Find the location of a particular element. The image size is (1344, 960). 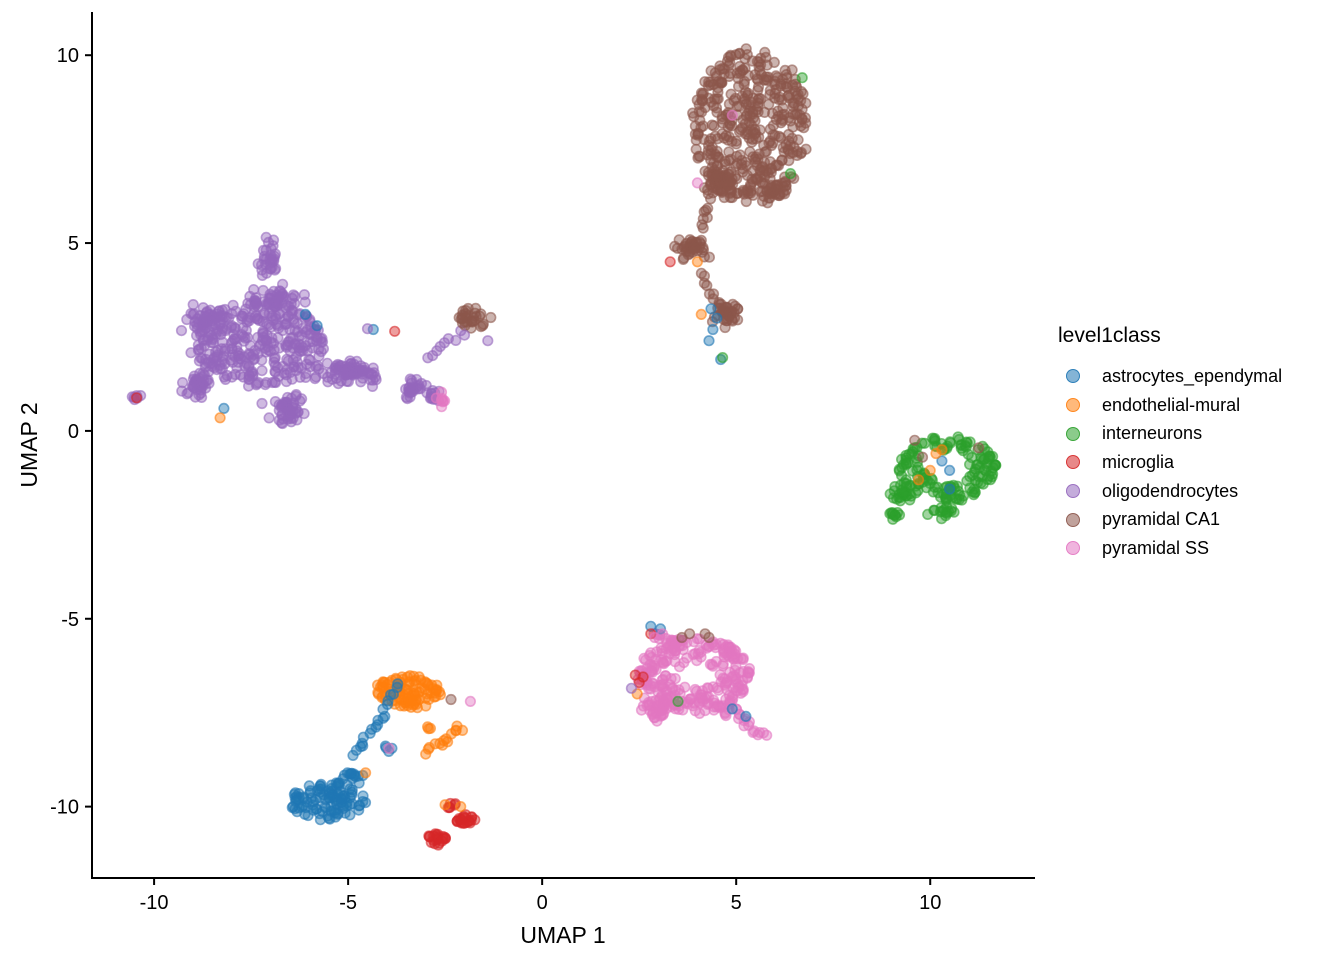

legend-item: astrocytes_ependymal is located at coordinates (1169, 376).